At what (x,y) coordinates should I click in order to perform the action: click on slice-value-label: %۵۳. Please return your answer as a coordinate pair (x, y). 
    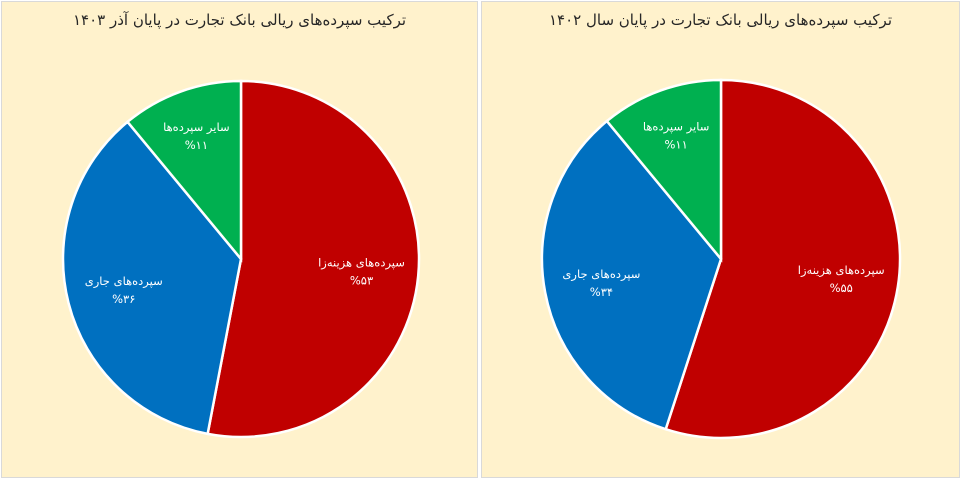
    Looking at the image, I should click on (361, 280).